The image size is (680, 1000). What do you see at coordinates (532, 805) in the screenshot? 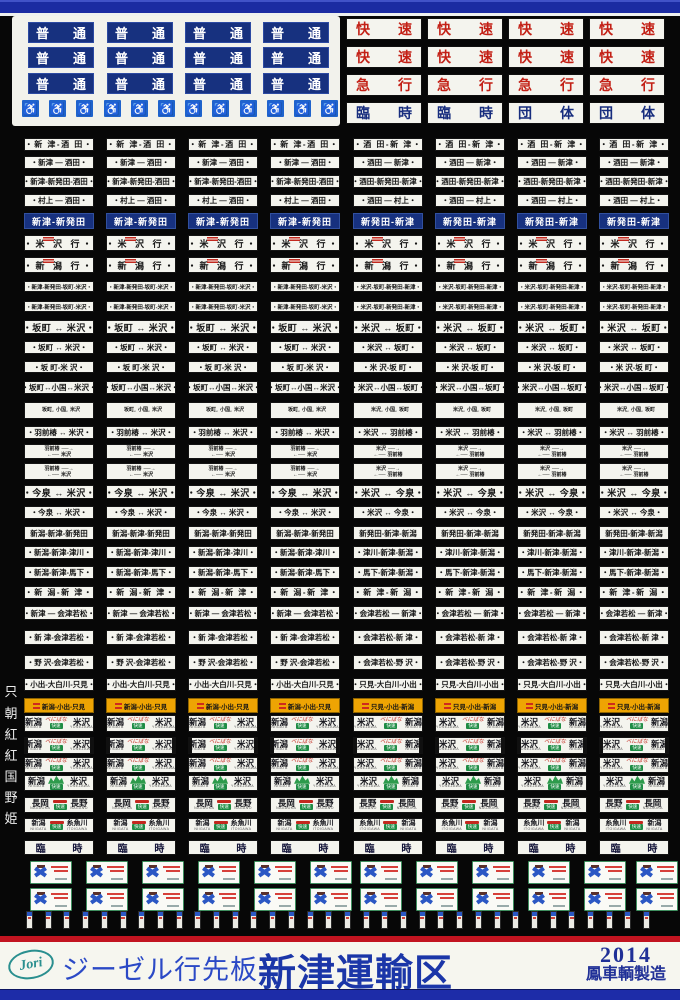
I see `station-name: 長野 NAGANO` at bounding box center [532, 805].